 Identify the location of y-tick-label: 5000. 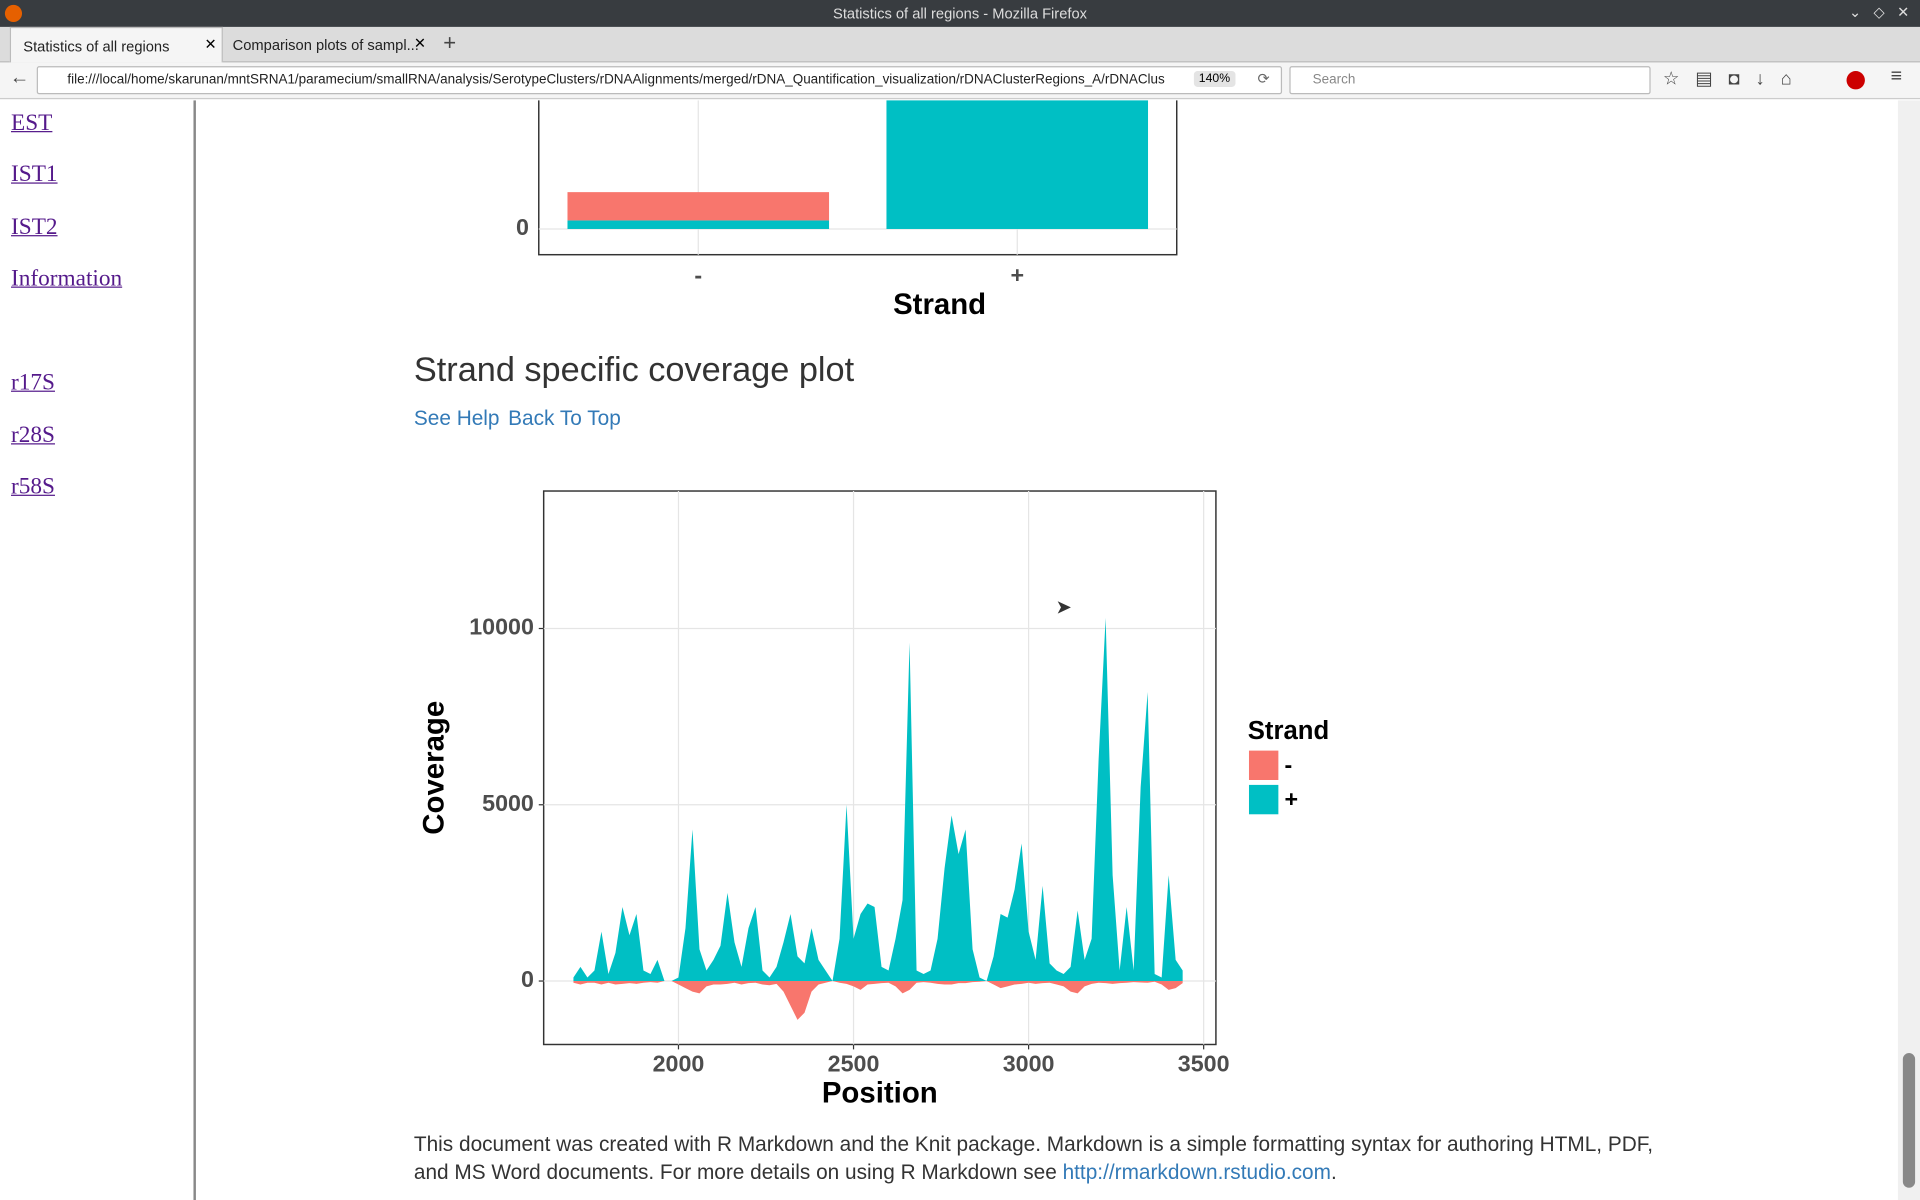
(508, 803).